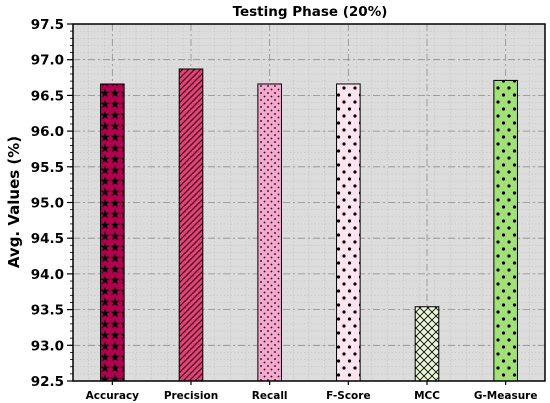  I want to click on y-tick-label: 93.5, so click(47, 311).